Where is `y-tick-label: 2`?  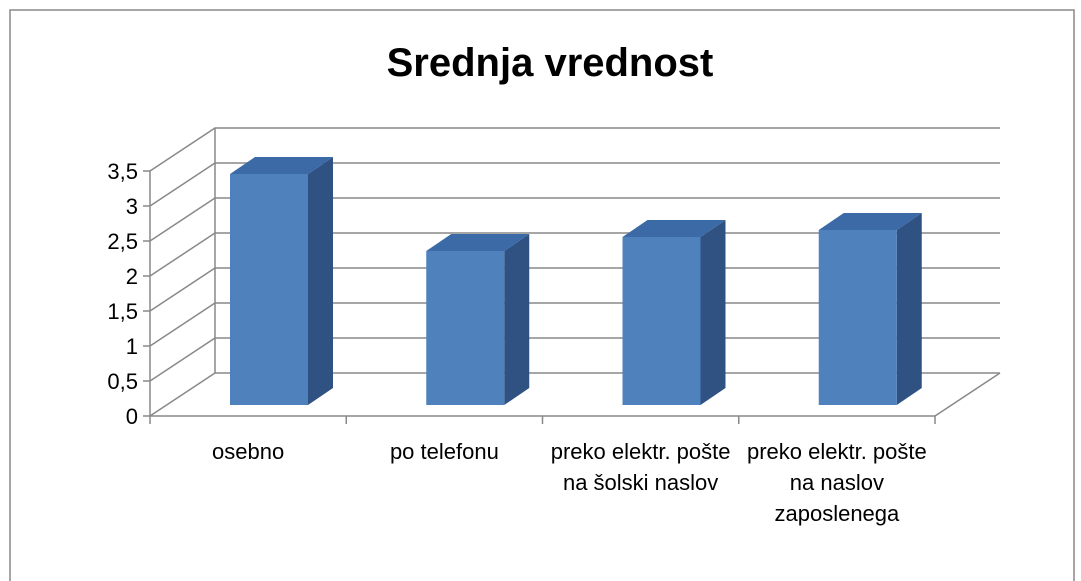
y-tick-label: 2 is located at coordinates (132, 276).